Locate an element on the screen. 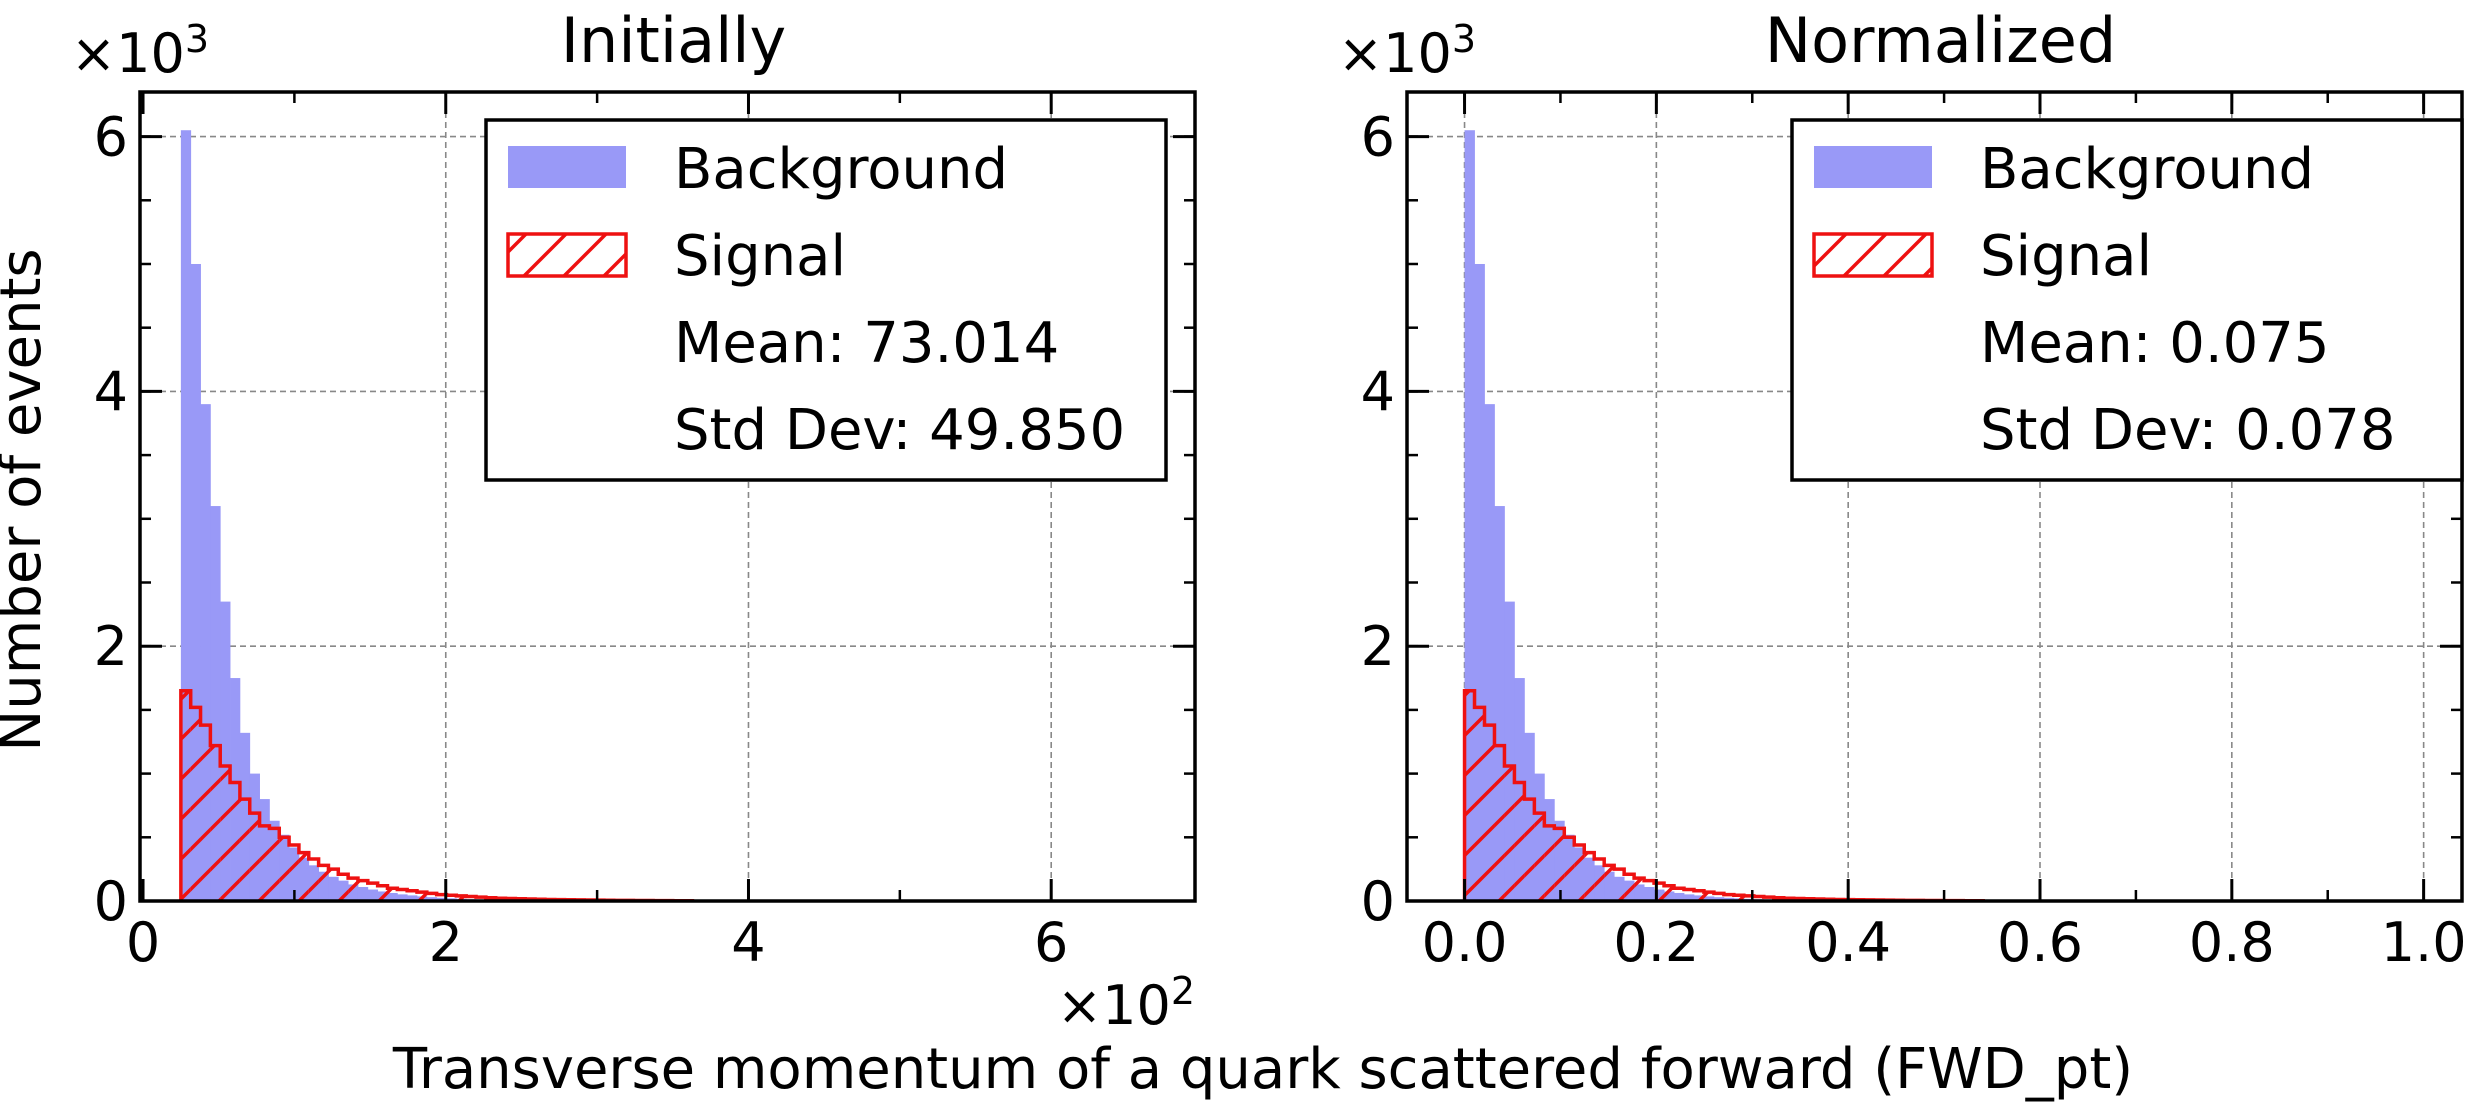 This screenshot has height=1118, width=2479. x-tick-label: 0.2 is located at coordinates (1656, 942).